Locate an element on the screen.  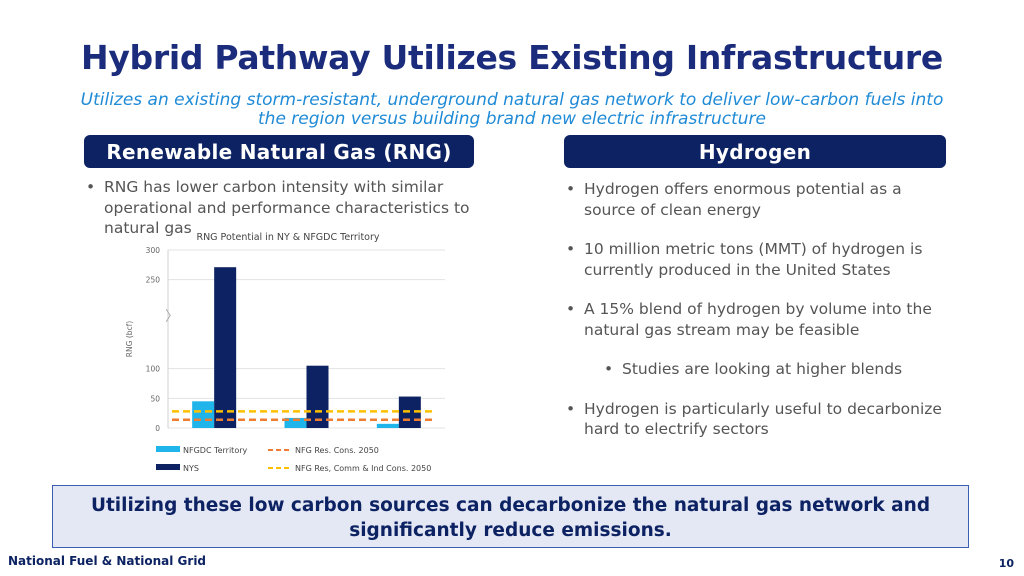
y-tick-label: 50 is located at coordinates (155, 398).